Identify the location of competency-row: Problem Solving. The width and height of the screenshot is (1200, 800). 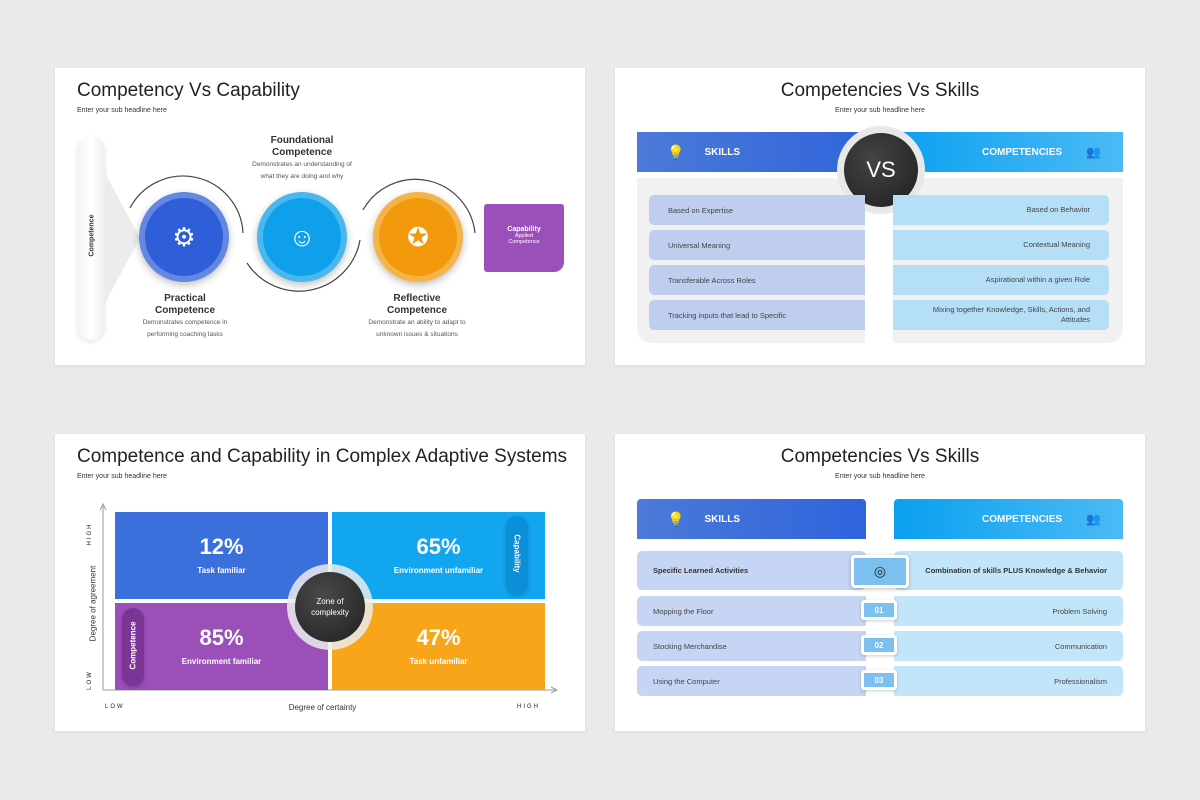
(1008, 611).